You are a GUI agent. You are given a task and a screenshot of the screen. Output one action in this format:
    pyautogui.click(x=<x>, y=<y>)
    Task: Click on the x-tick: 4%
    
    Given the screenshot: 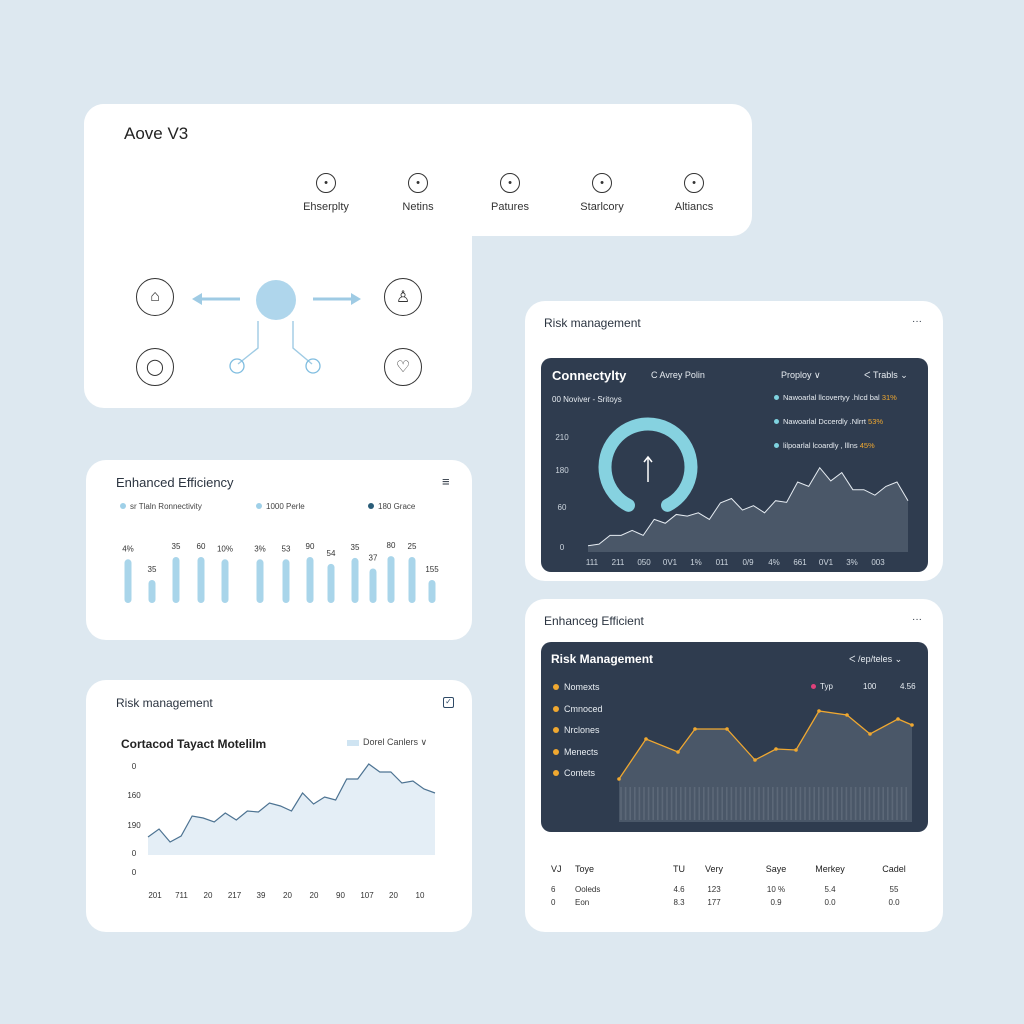 What is the action you would take?
    pyautogui.click(x=774, y=562)
    